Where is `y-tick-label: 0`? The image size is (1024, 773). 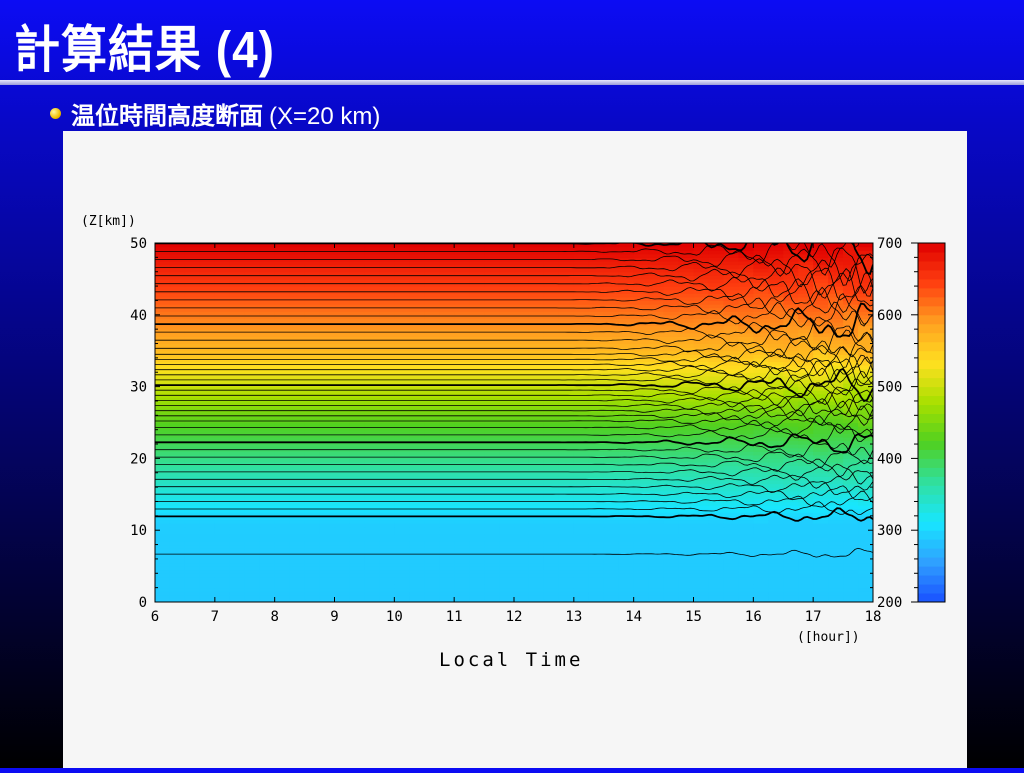 y-tick-label: 0 is located at coordinates (143, 603).